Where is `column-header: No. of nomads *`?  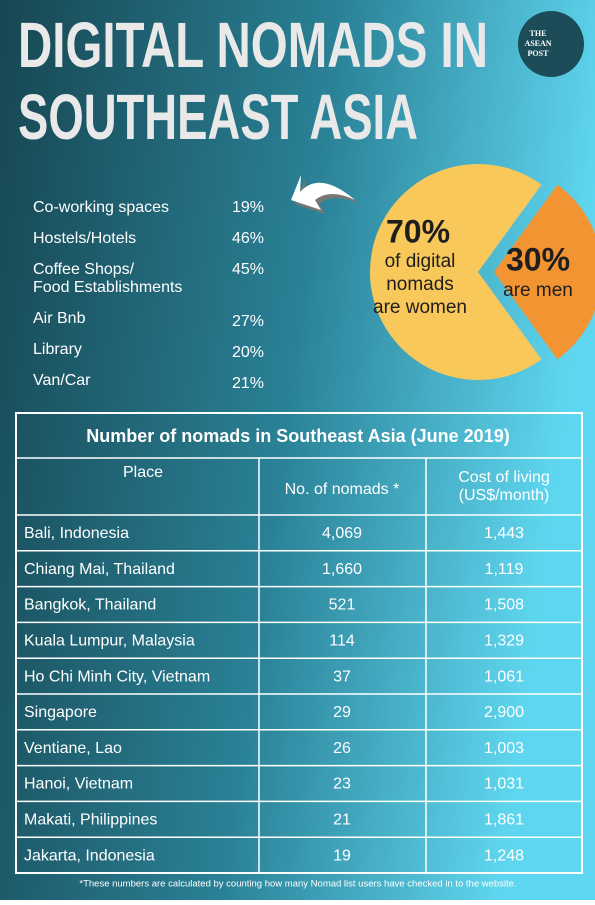
column-header: No. of nomads * is located at coordinates (342, 489).